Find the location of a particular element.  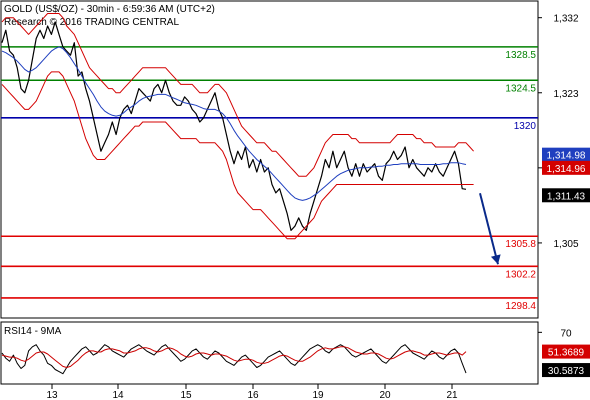

price-tags: 1,314.98 1,314.96 1,311.43 is located at coordinates (566, 175).